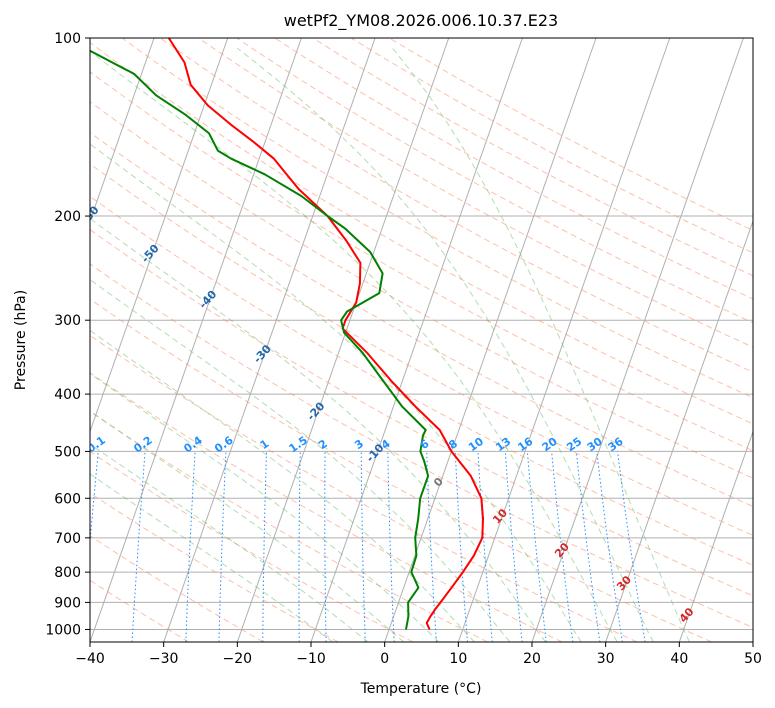  I want to click on y-tick-label: 800, so click(67, 573).